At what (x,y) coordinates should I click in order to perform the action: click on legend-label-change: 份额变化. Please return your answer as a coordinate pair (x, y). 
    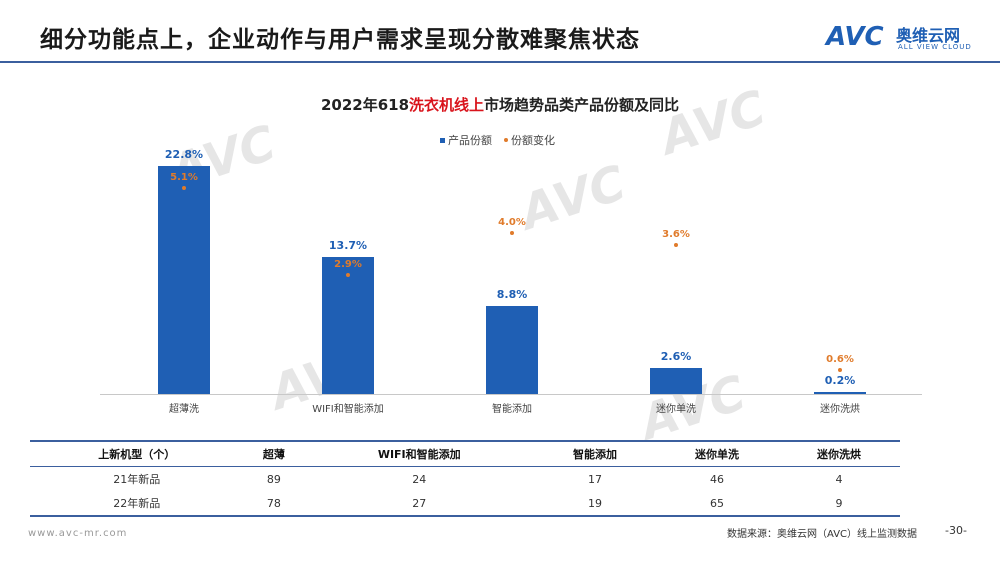
    Looking at the image, I should click on (533, 140).